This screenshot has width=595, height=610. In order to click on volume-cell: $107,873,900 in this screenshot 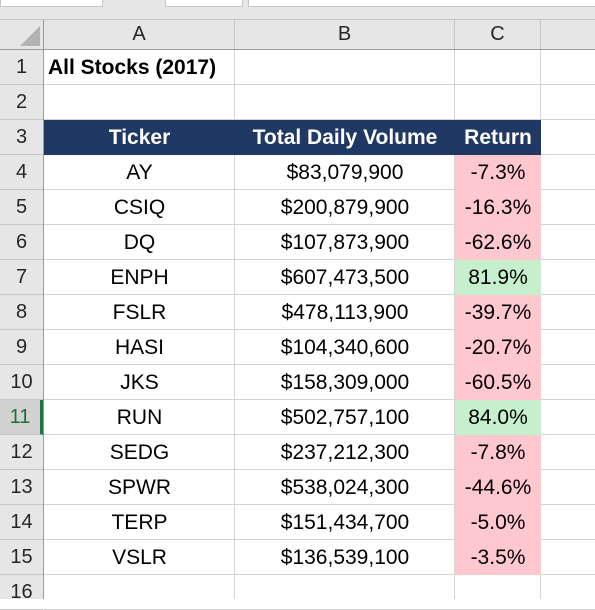, I will do `click(345, 242)`.